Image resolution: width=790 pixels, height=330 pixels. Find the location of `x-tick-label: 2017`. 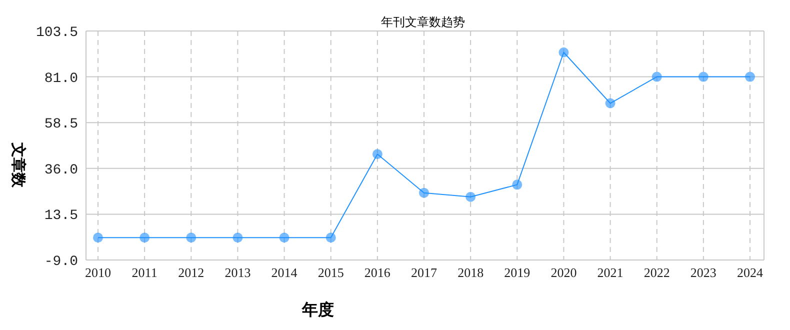

x-tick-label: 2017 is located at coordinates (424, 272).